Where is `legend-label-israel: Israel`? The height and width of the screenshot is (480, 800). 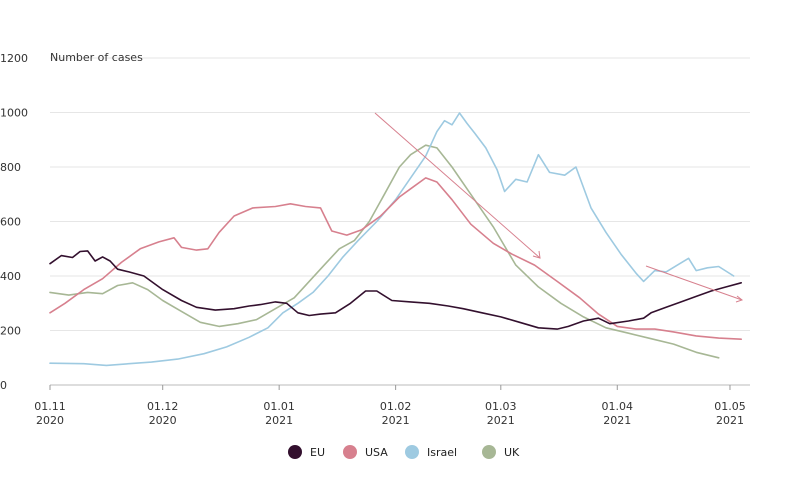
legend-label-israel: Israel is located at coordinates (442, 452).